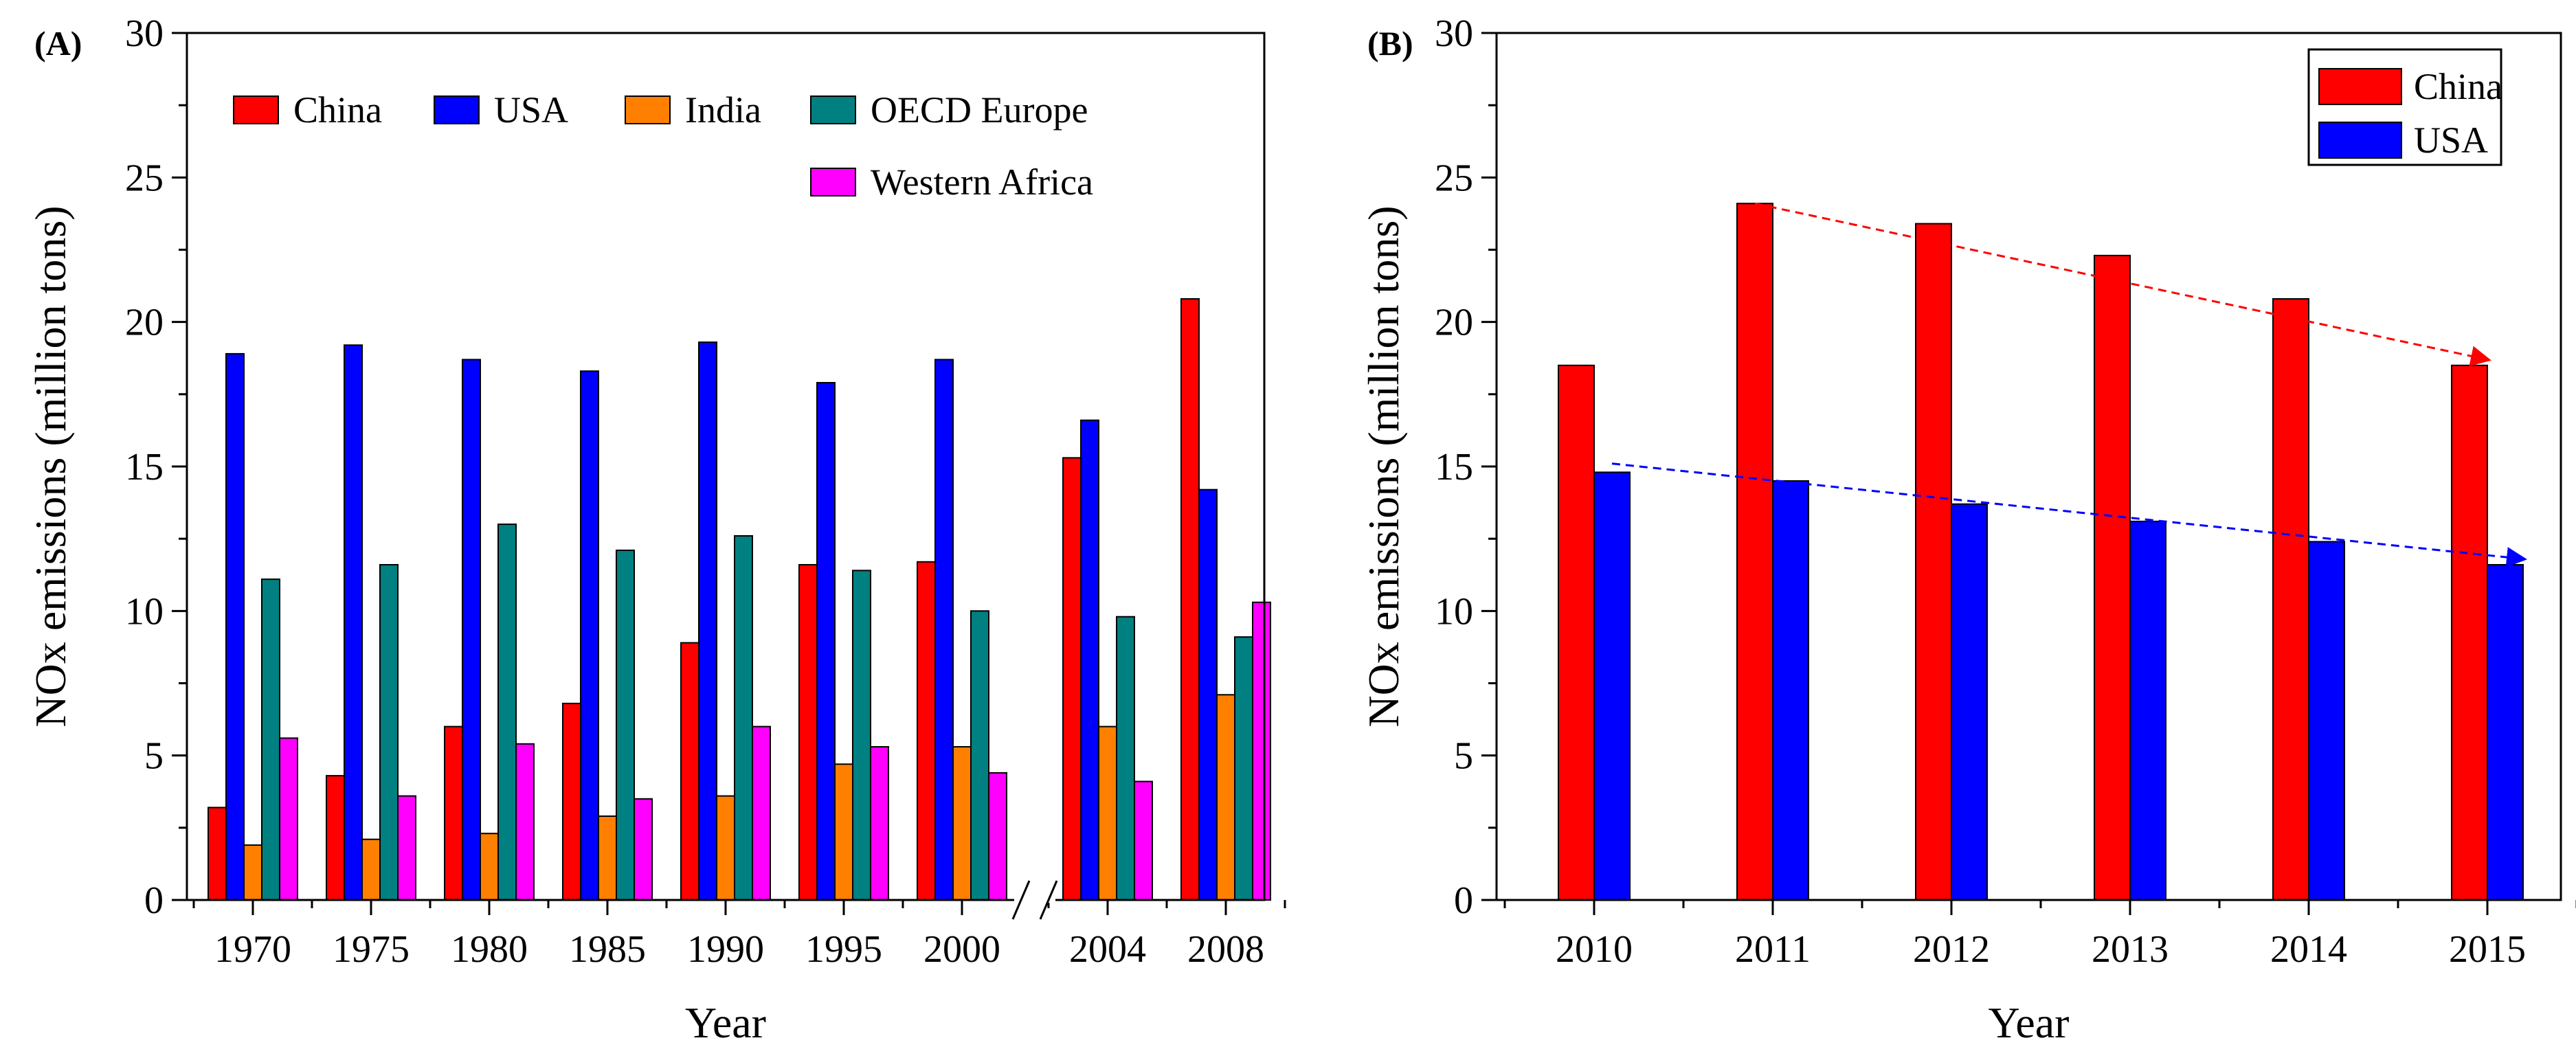 The image size is (2576, 1058). Describe the element at coordinates (1190, 599) in the screenshot. I see `bar-china-2008` at that location.